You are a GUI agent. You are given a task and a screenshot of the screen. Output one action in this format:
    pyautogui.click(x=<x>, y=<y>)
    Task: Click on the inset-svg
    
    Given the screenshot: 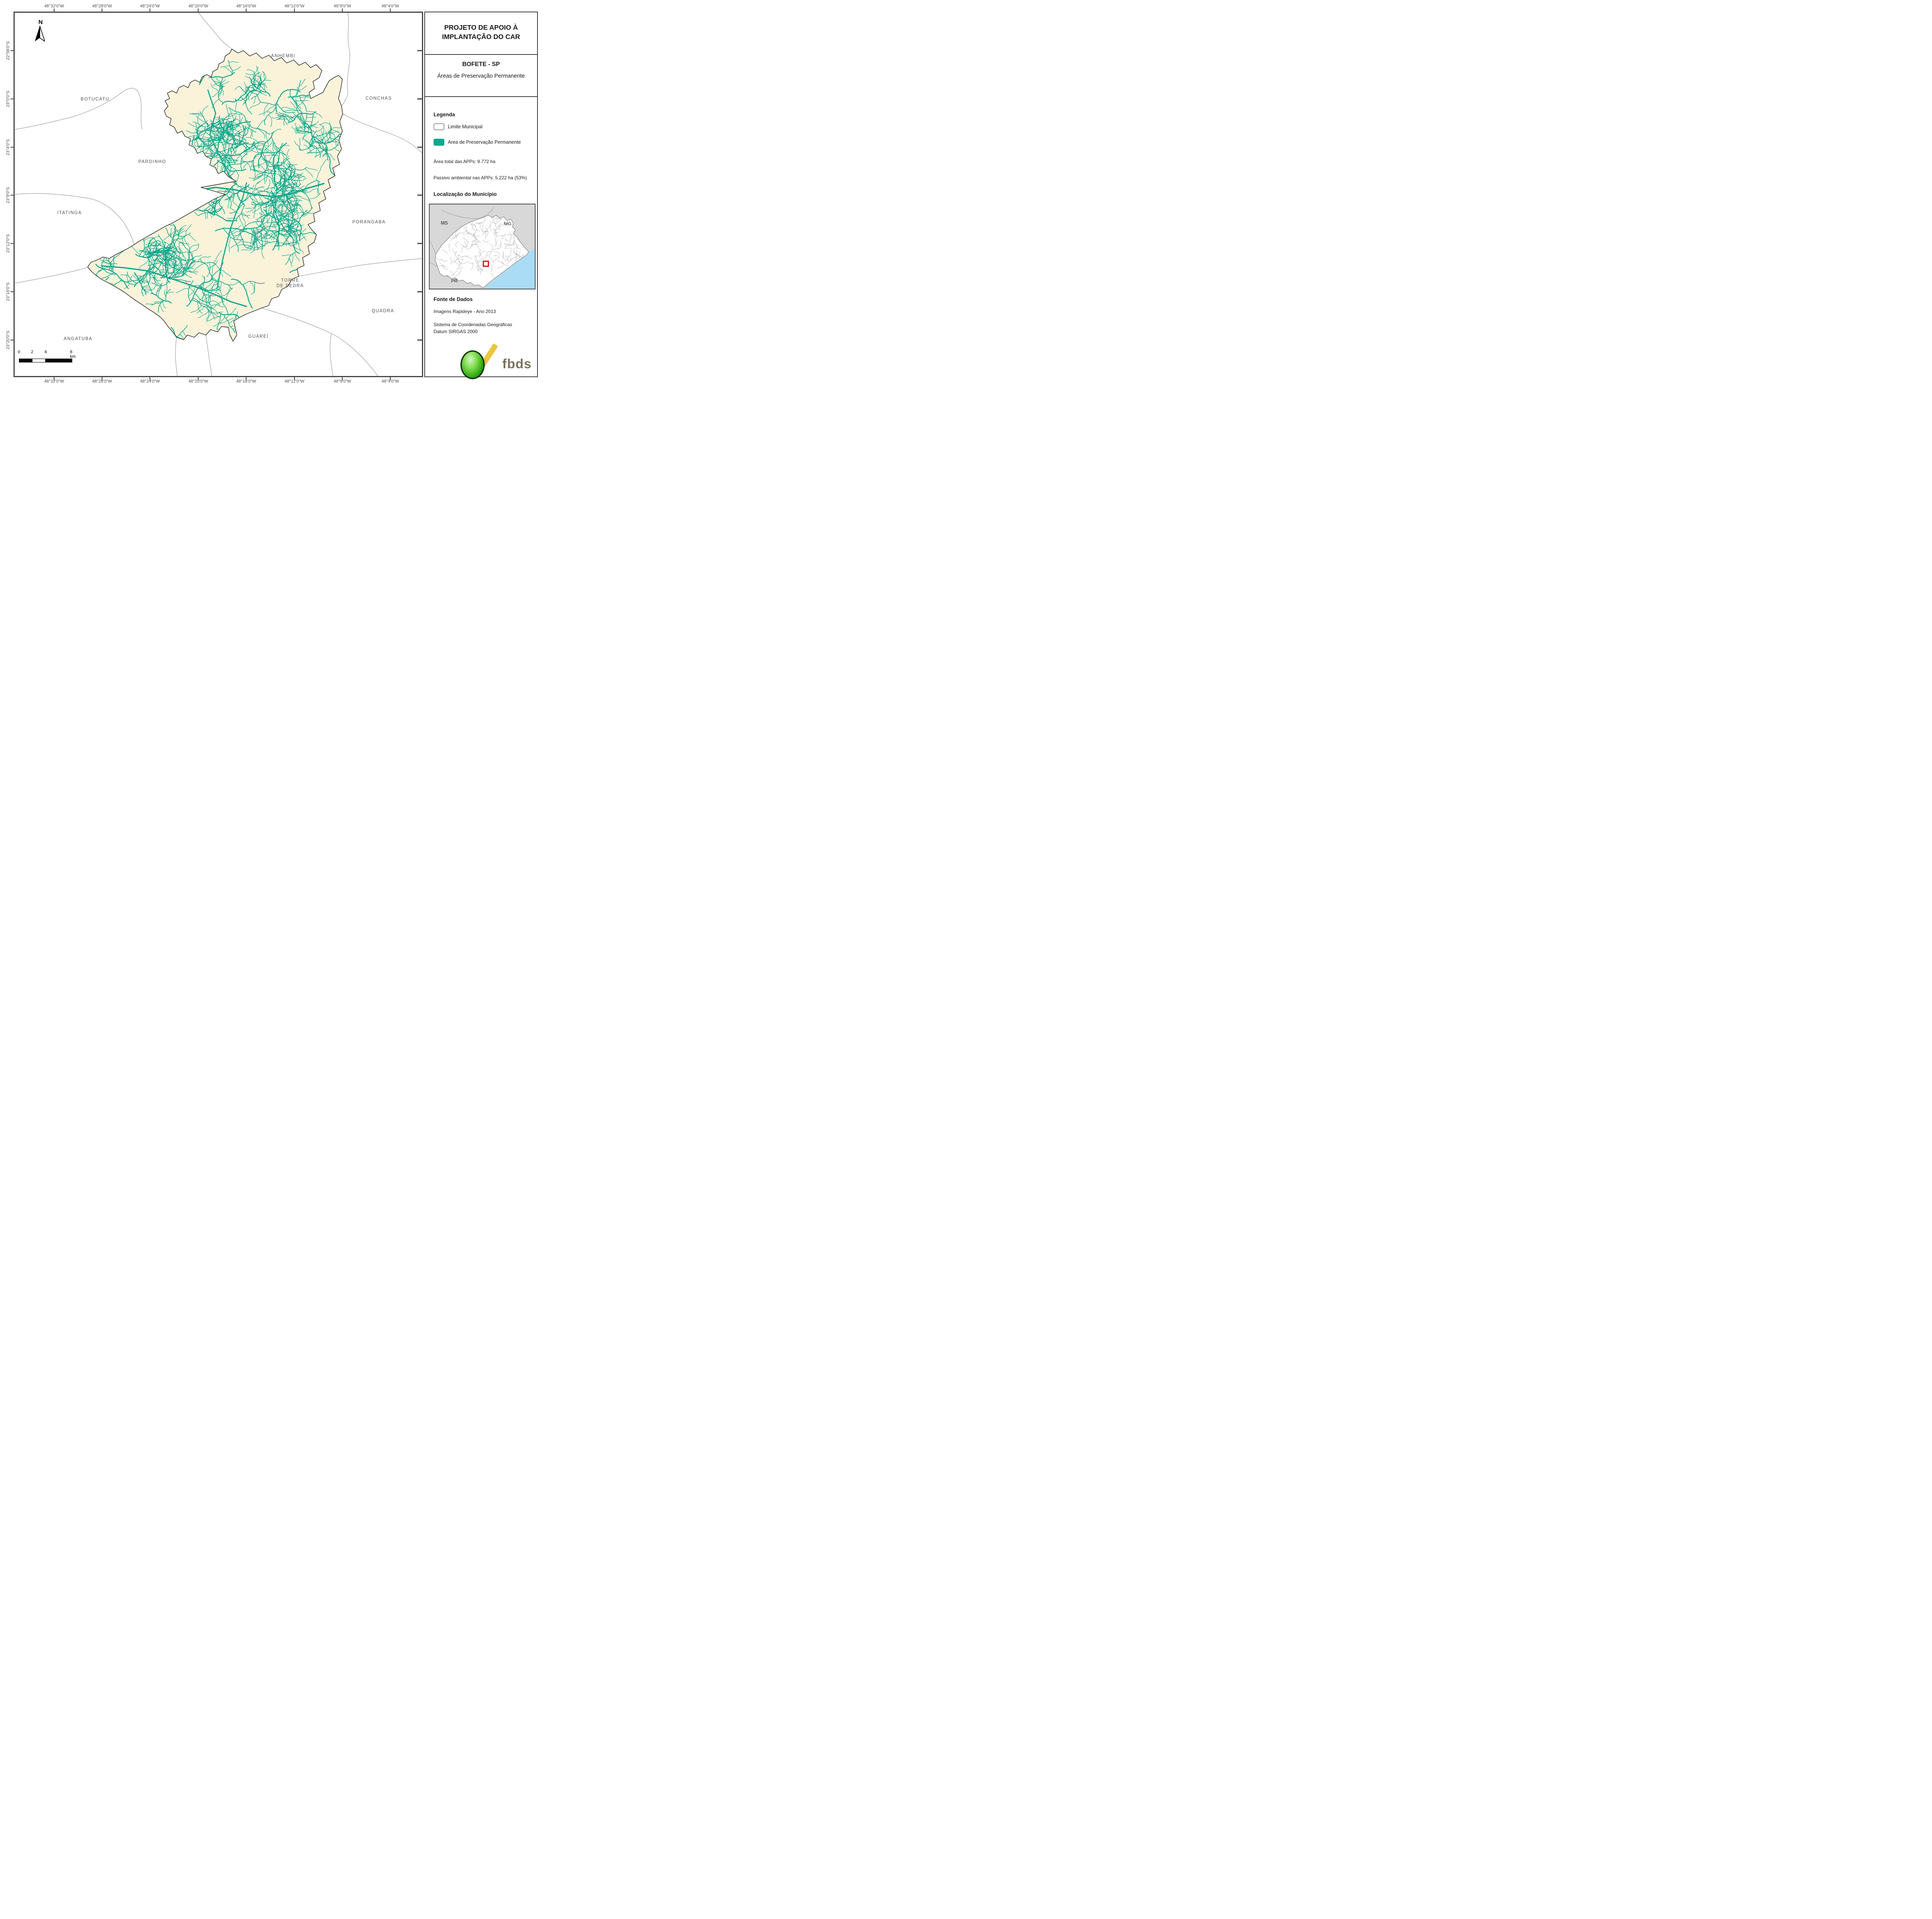 What is the action you would take?
    pyautogui.click(x=482, y=246)
    